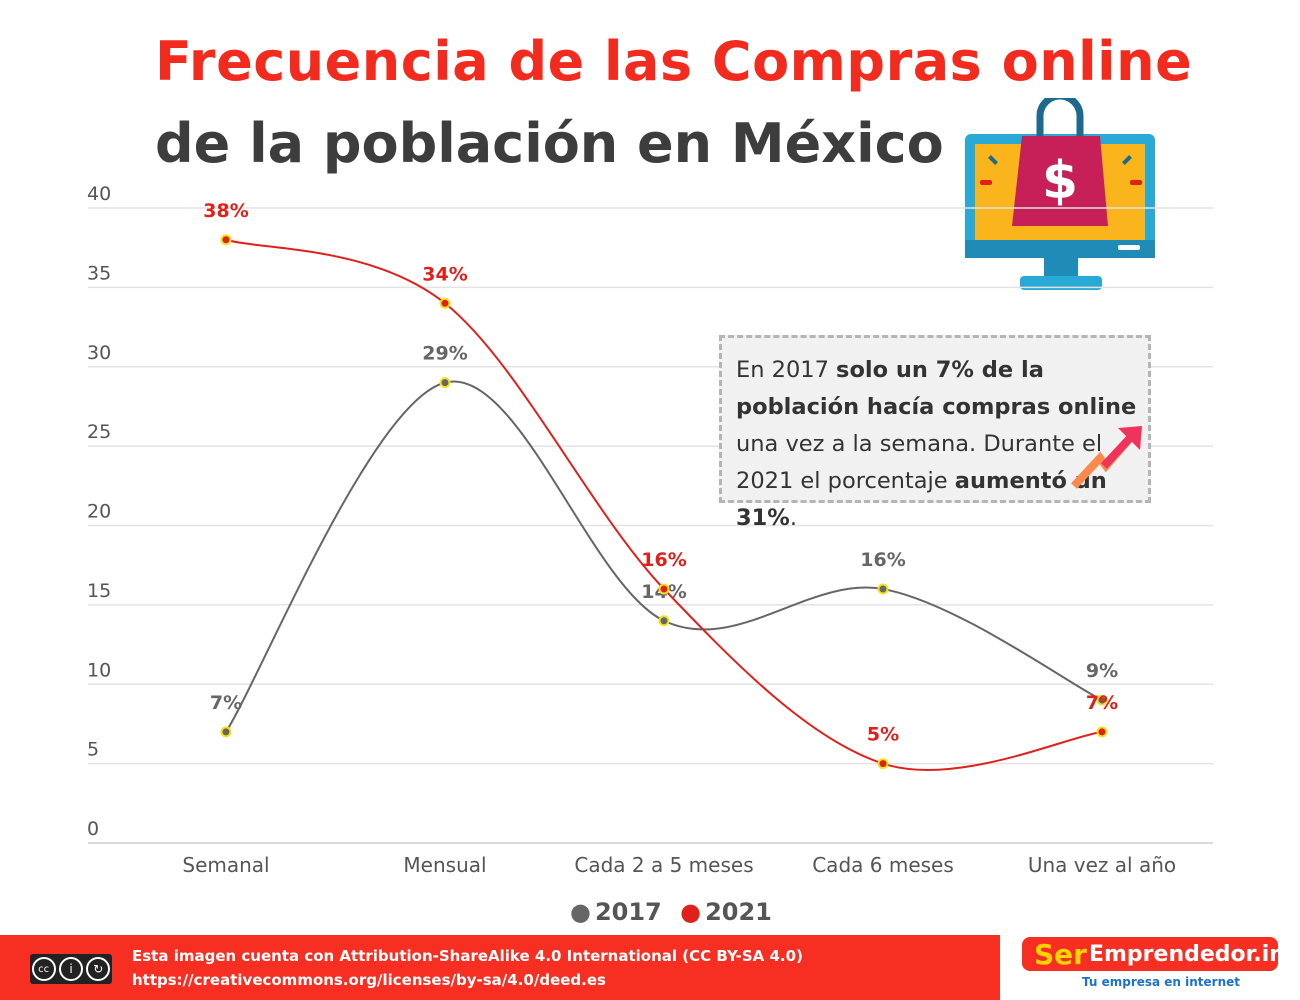 The width and height of the screenshot is (1300, 1000). I want to click on cc-by-sa-badge-icon: cc i ↻, so click(71, 969).